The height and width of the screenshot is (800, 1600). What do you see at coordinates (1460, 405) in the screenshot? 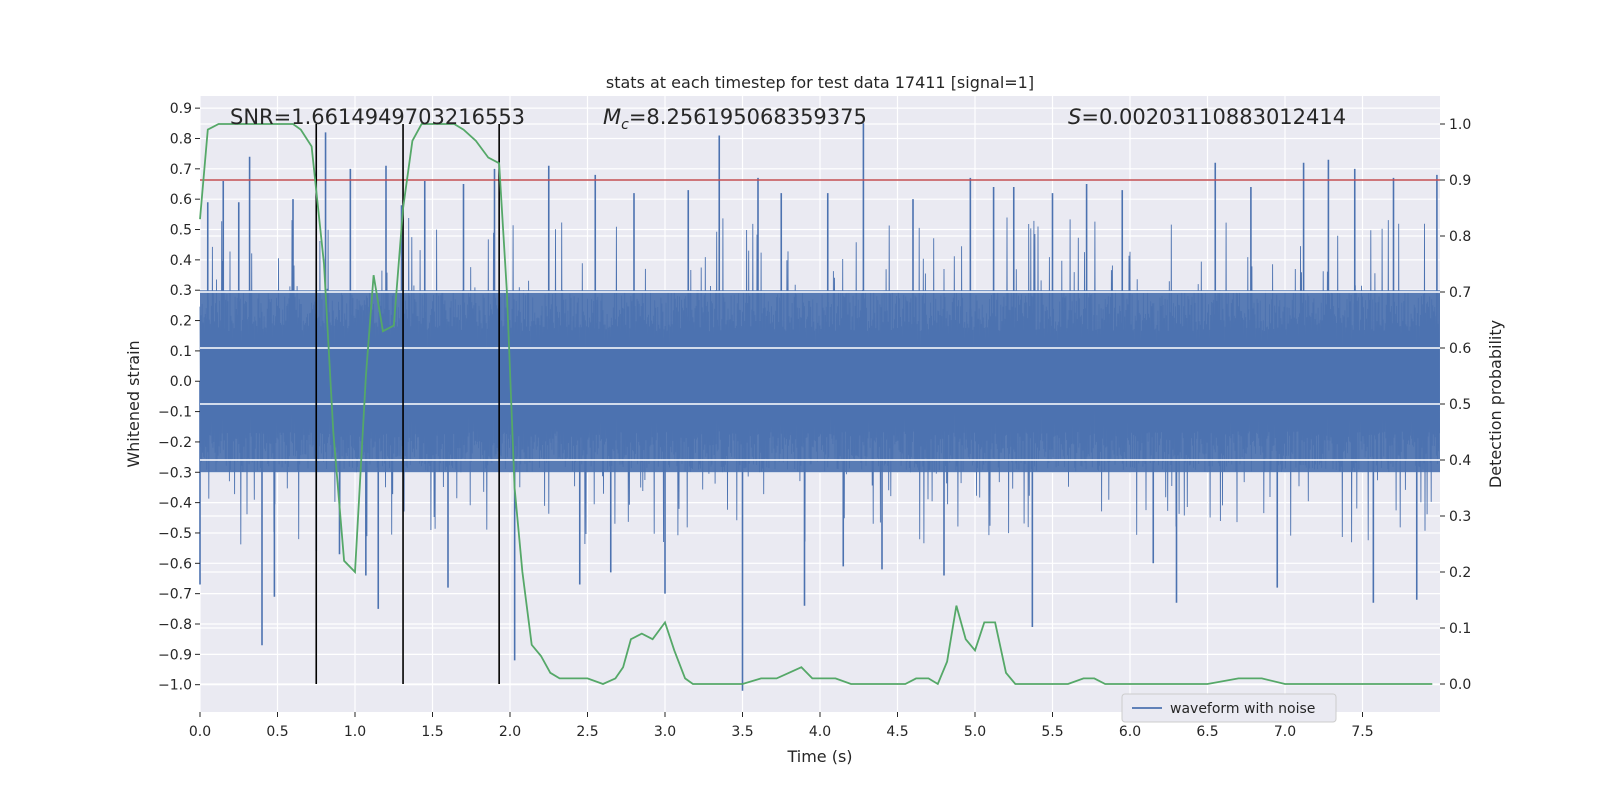
I see `y2-tick-label: 0.5` at bounding box center [1460, 405].